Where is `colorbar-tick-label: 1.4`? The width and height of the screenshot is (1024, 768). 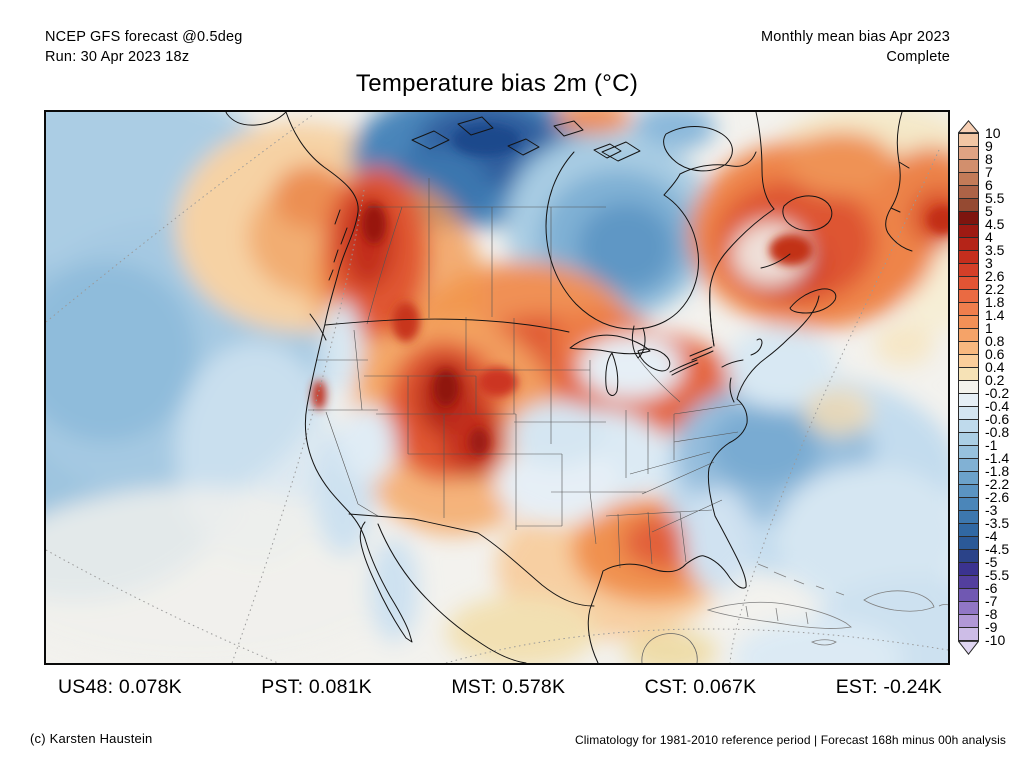 colorbar-tick-label: 1.4 is located at coordinates (995, 315).